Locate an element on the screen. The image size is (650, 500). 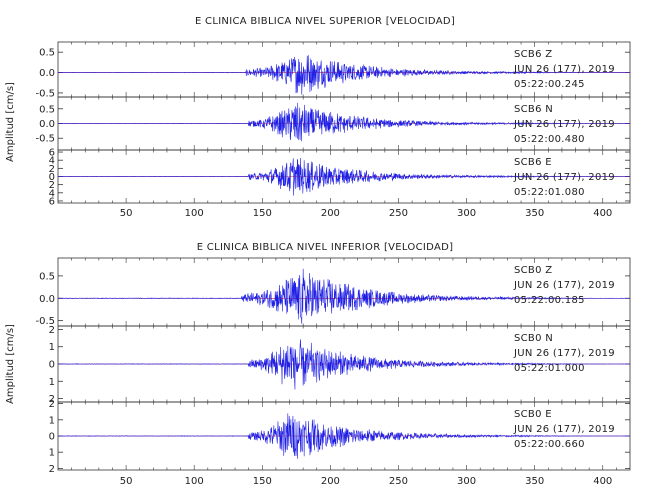
waveform-scb6-n is located at coordinates (344, 122).